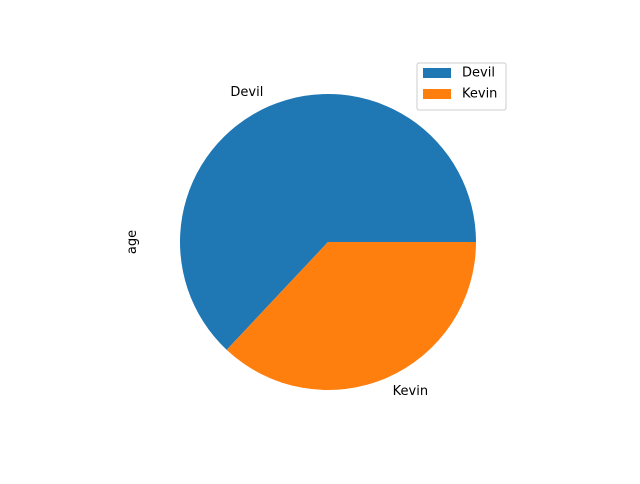 This screenshot has width=640, height=484. I want to click on pie-slice-kevin, so click(351, 316).